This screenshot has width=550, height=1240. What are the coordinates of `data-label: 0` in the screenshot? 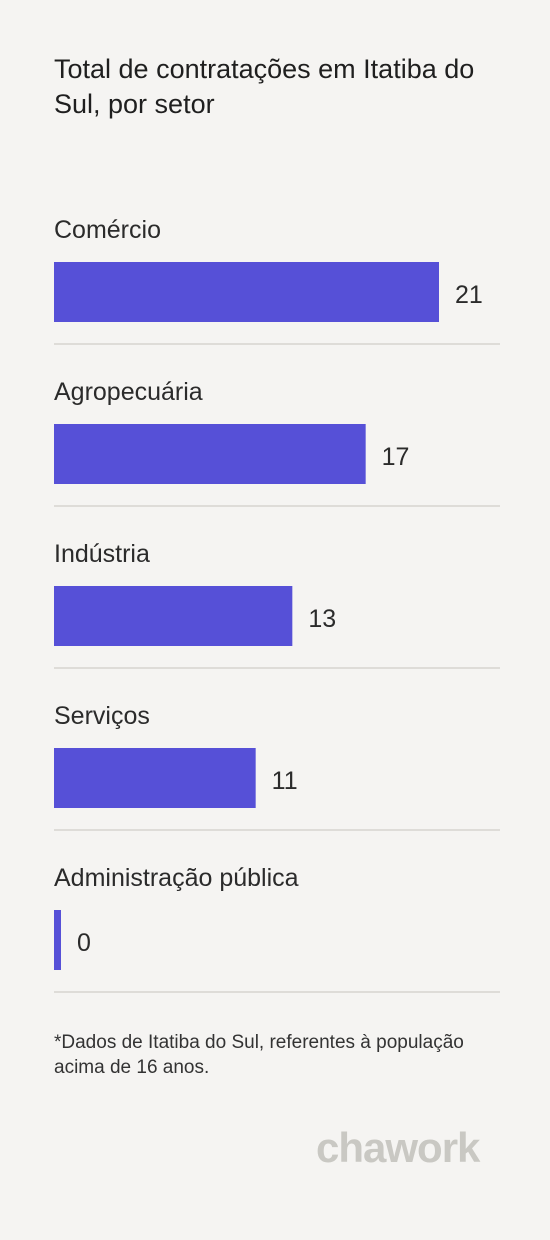 It's located at (84, 943).